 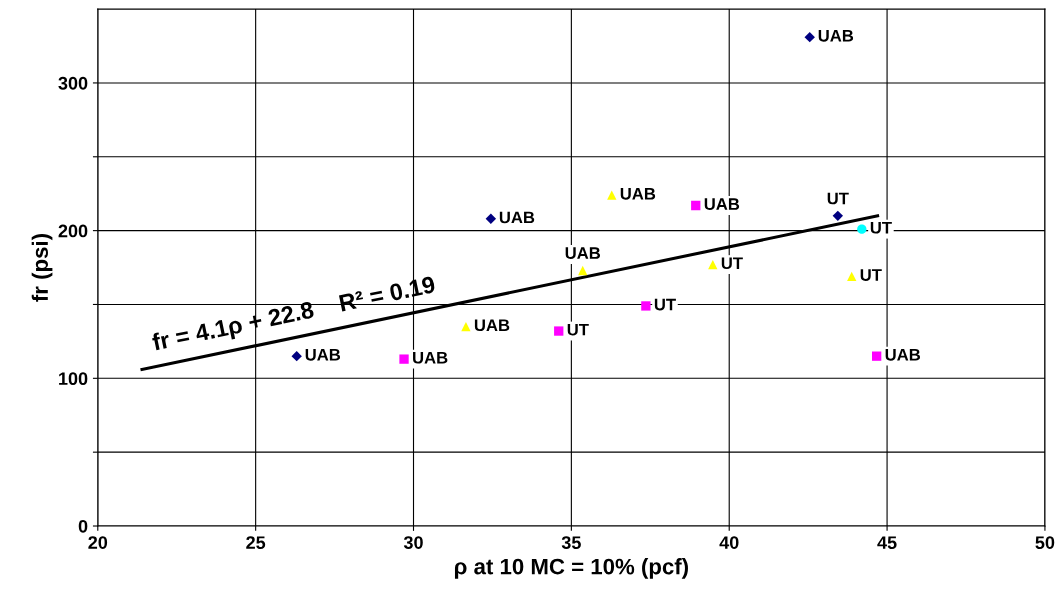 What do you see at coordinates (571, 568) in the screenshot?
I see `x-axis-title: ρ at 10 MC = 10% (pcf)` at bounding box center [571, 568].